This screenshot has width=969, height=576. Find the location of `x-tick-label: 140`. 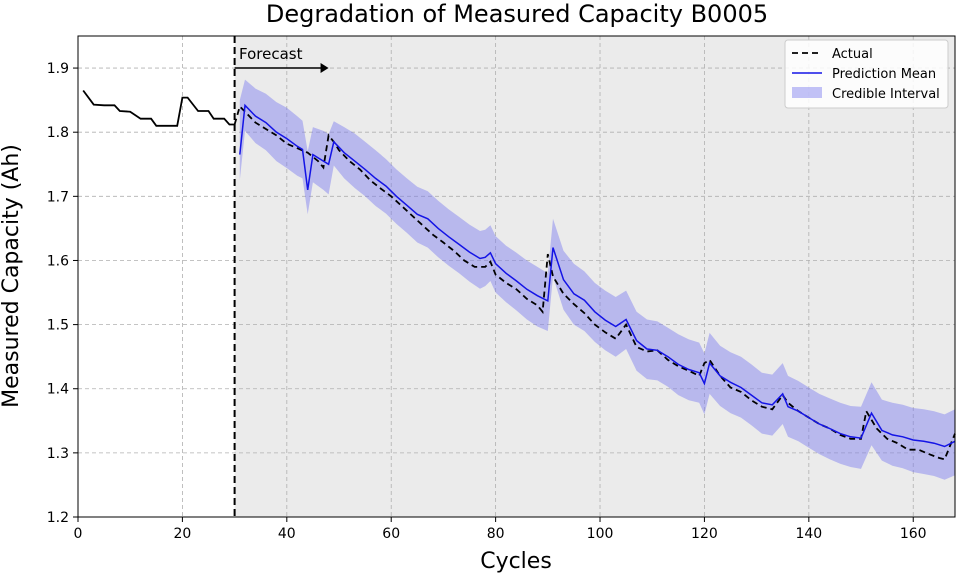

x-tick-label: 140 is located at coordinates (808, 534).